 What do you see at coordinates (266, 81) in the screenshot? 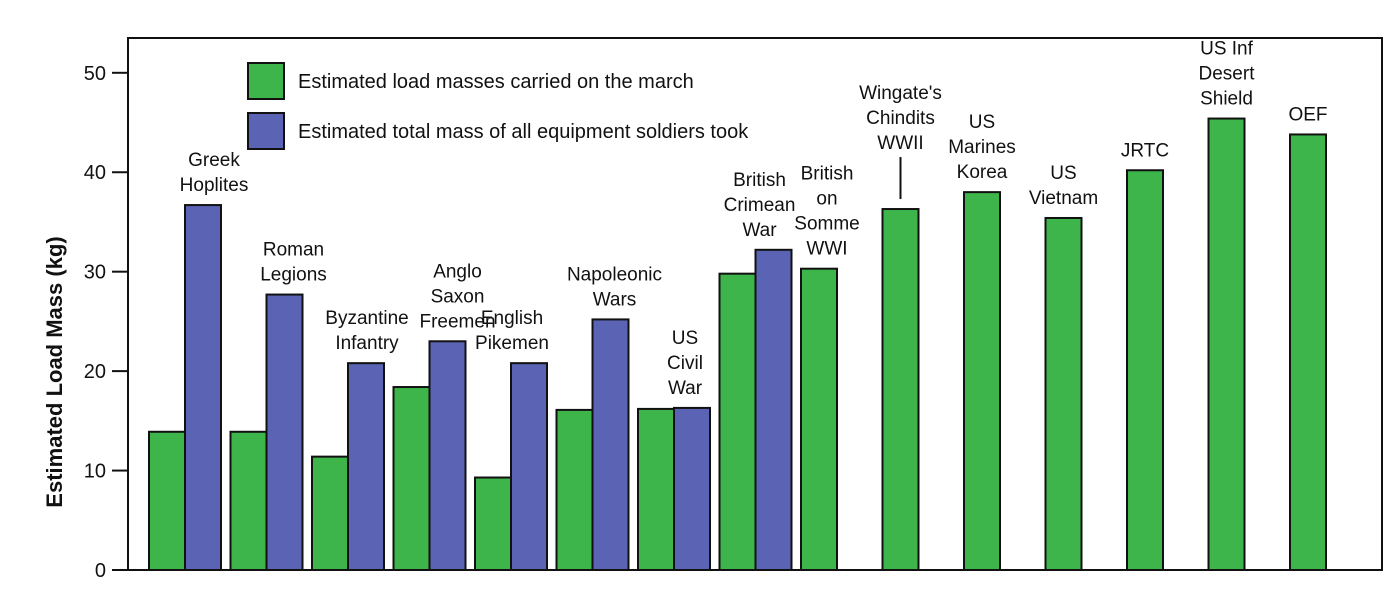
I see `legend-swatch-march` at bounding box center [266, 81].